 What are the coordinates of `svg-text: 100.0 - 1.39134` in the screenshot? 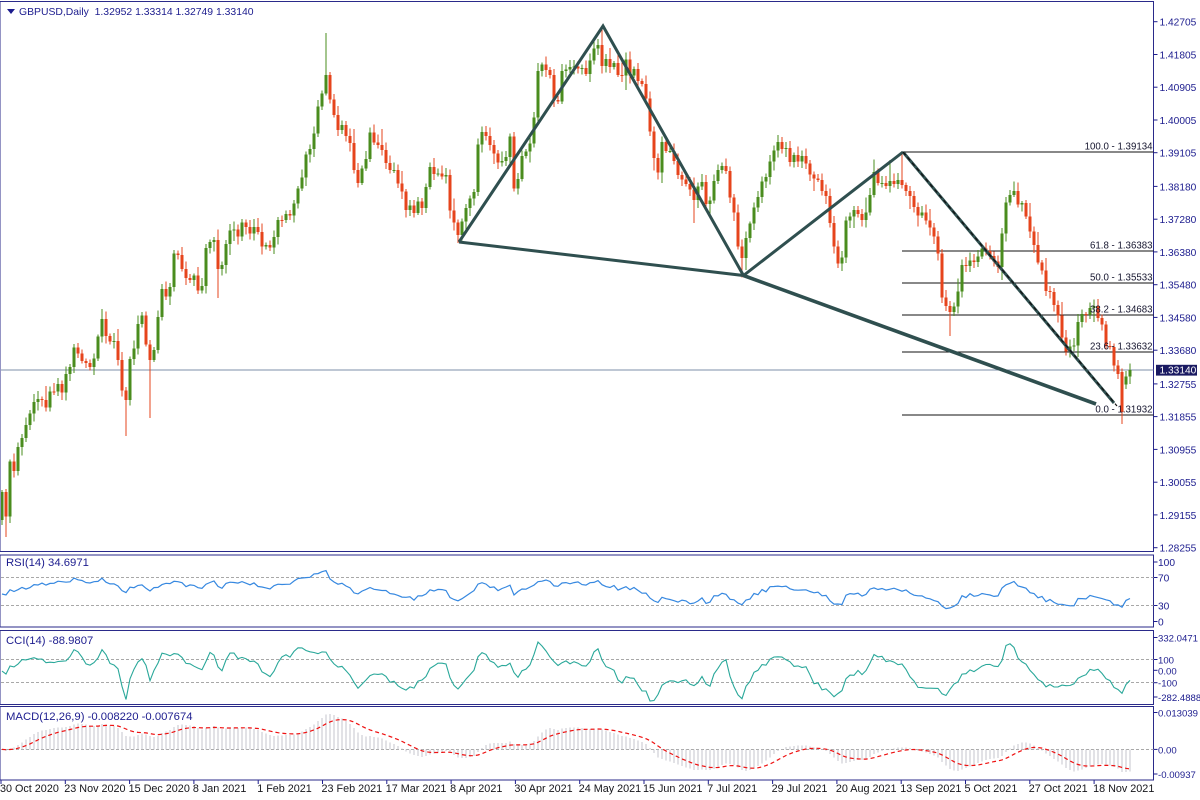 It's located at (1119, 147).